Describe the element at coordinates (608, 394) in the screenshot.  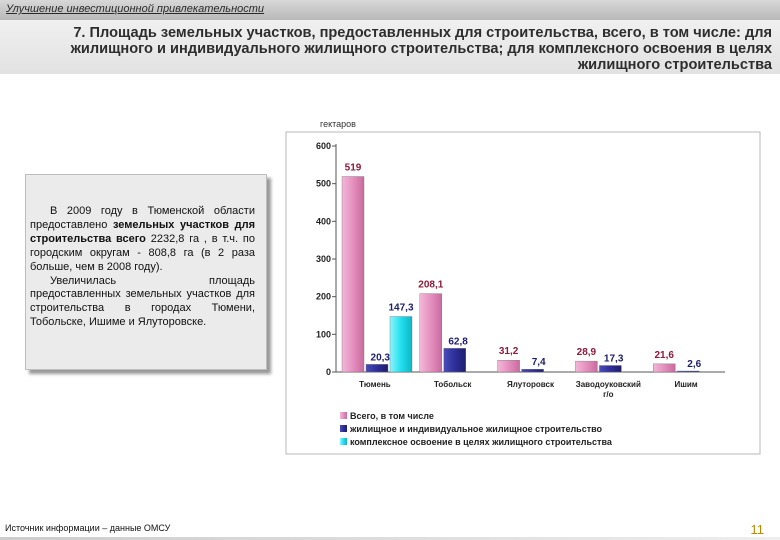
I see `category-label: г/о` at that location.